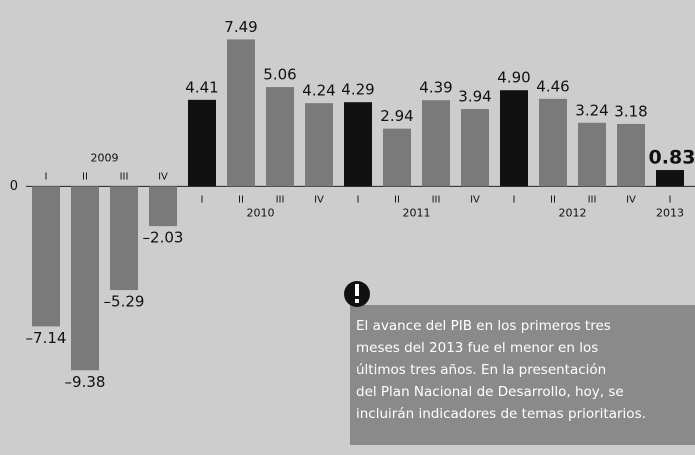  What do you see at coordinates (279, 75) in the screenshot?
I see `value-label: 5.06` at bounding box center [279, 75].